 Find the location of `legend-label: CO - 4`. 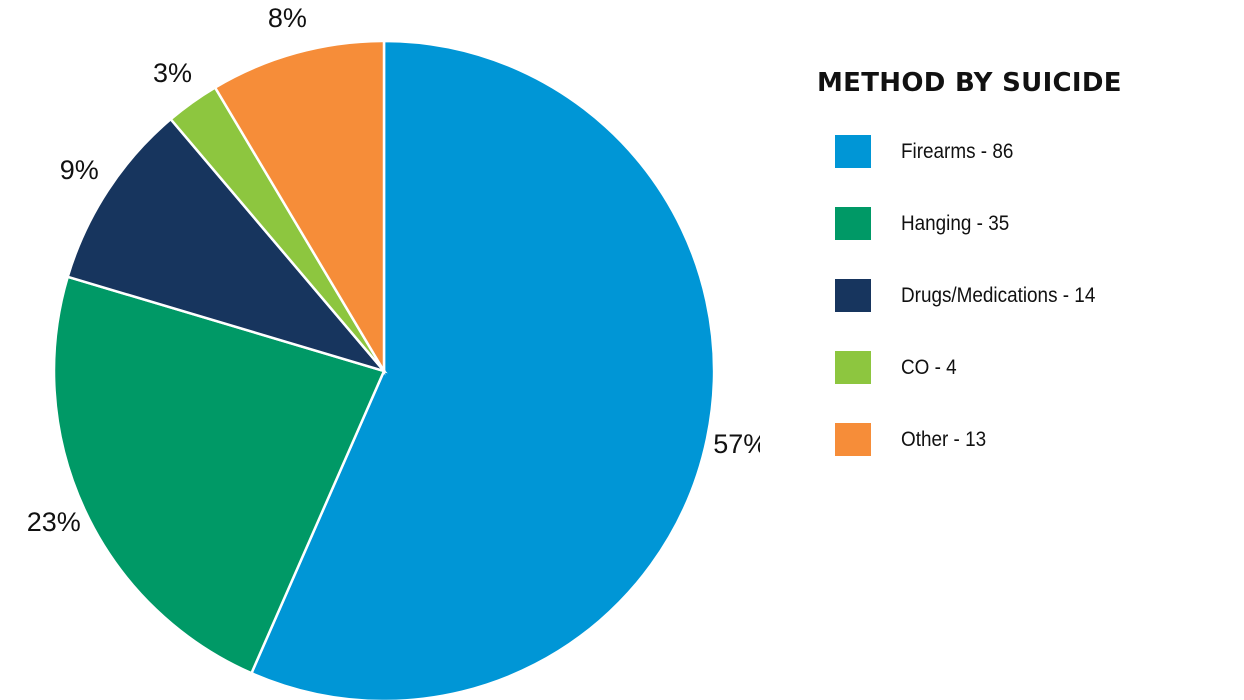

legend-label: CO - 4 is located at coordinates (929, 367).